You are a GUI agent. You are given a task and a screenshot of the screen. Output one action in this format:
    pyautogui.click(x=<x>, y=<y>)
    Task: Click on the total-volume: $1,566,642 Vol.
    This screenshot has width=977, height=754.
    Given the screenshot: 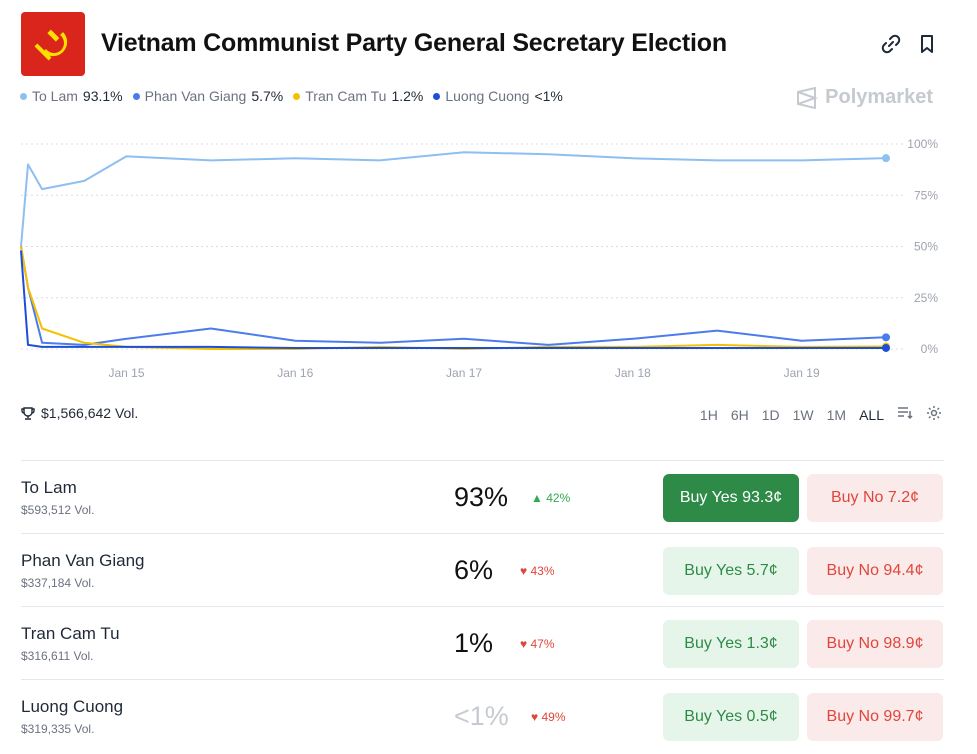 What is the action you would take?
    pyautogui.click(x=79, y=413)
    